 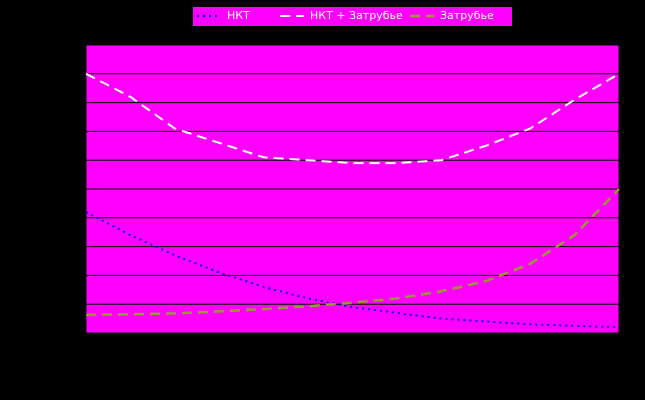 I want to click on y-tick-label: 4, so click(x=74, y=217).